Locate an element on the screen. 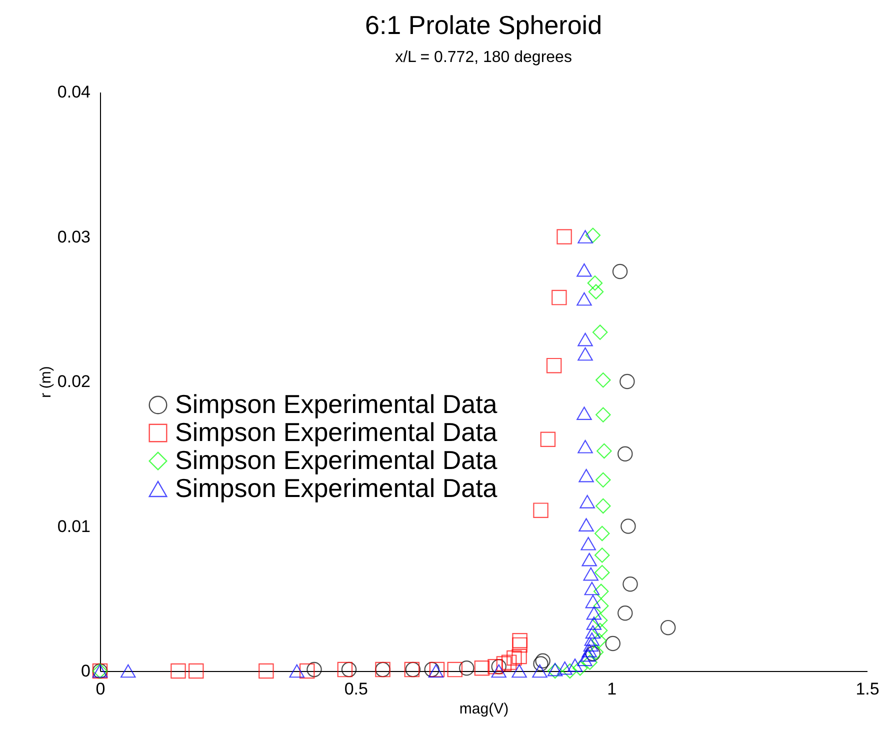  y-axis-title: r (m) is located at coordinates (45, 382).